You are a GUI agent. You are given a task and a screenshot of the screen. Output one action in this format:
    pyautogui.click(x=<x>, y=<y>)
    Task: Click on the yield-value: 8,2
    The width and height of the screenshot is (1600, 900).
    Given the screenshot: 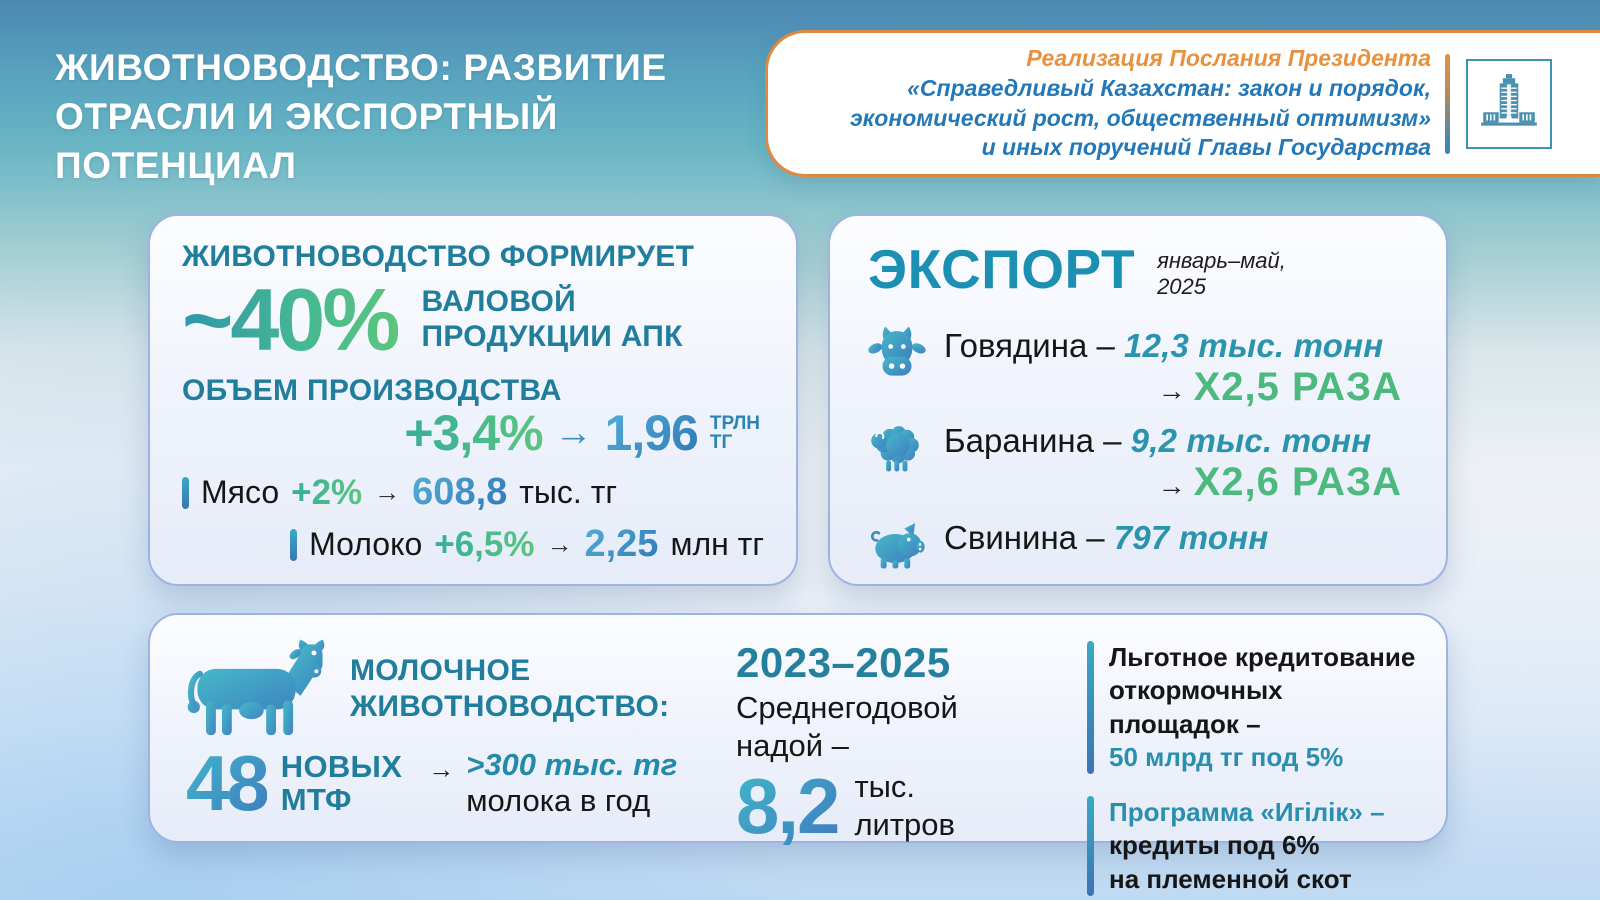 What is the action you would take?
    pyautogui.click(x=788, y=805)
    